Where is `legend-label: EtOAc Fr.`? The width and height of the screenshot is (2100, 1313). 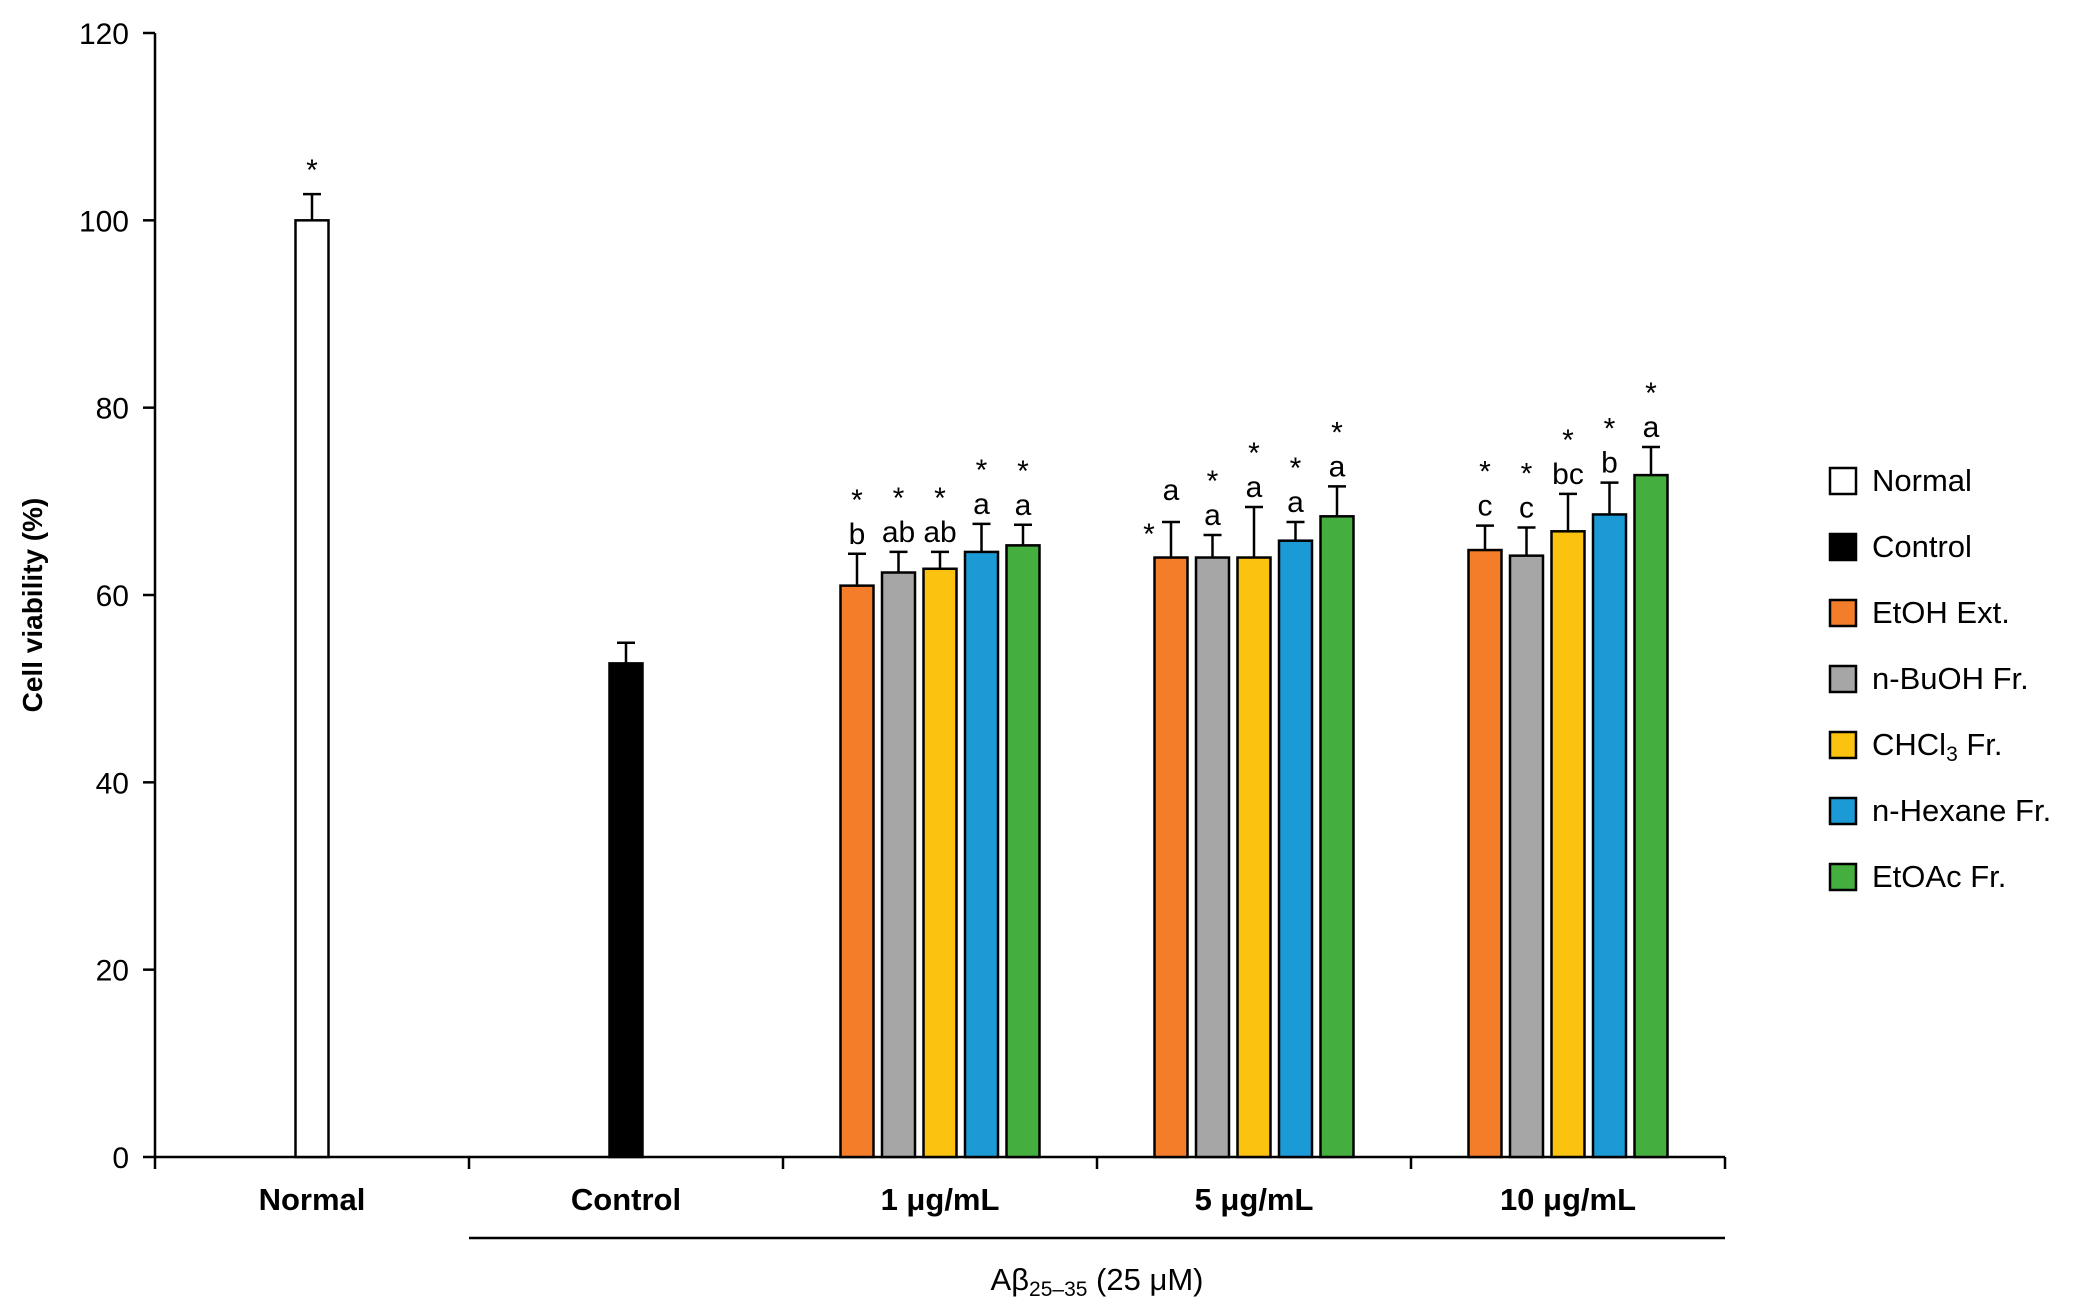
legend-label: EtOAc Fr. is located at coordinates (1939, 876).